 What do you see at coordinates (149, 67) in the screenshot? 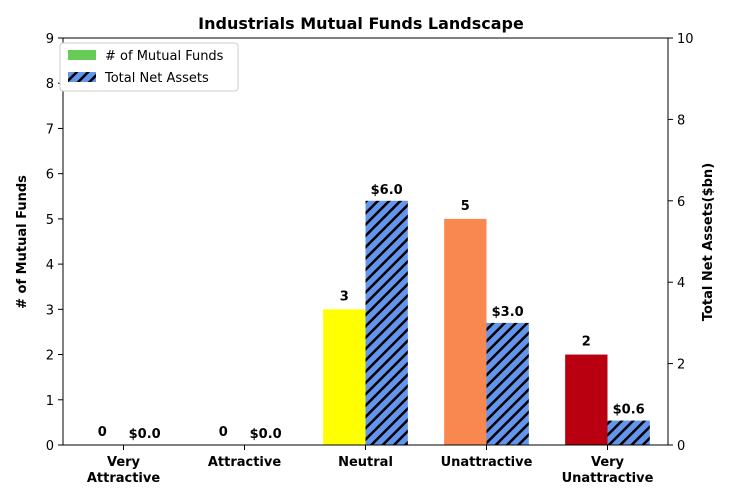
I see `legend-box` at bounding box center [149, 67].